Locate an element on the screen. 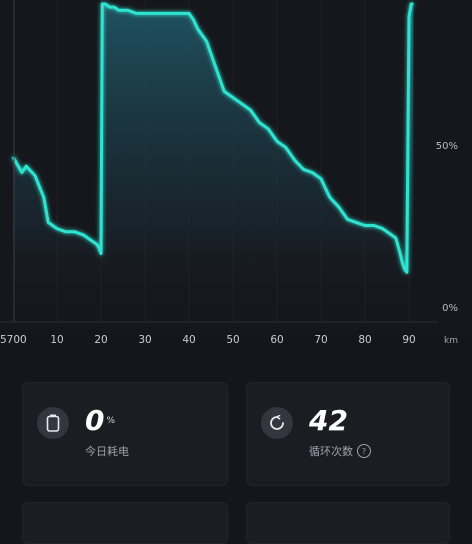 Image resolution: width=472 pixels, height=544 pixels. x-tick-label: 5700 is located at coordinates (13, 340).